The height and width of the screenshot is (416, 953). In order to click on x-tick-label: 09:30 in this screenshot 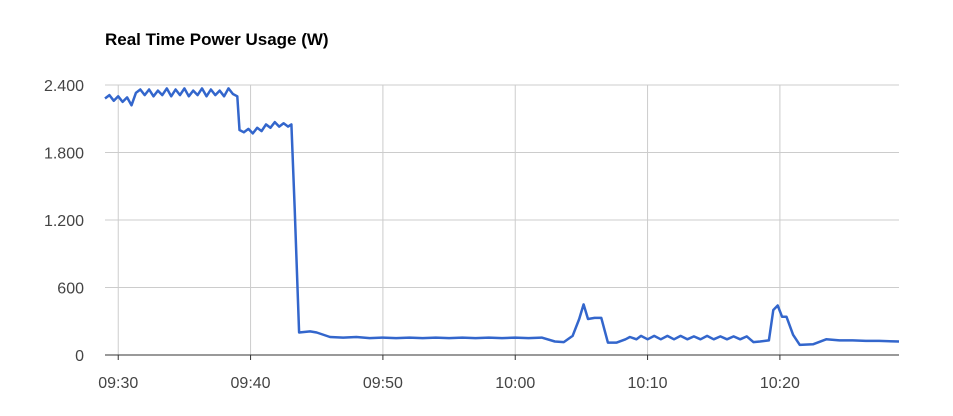, I will do `click(118, 383)`.